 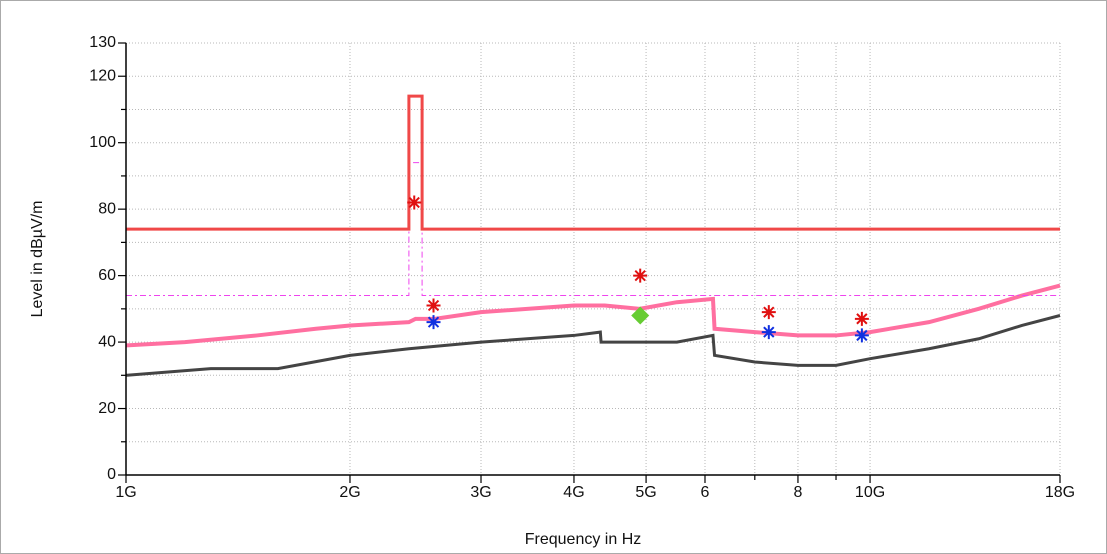 I want to click on y-tick-label: 0, so click(x=111, y=474).